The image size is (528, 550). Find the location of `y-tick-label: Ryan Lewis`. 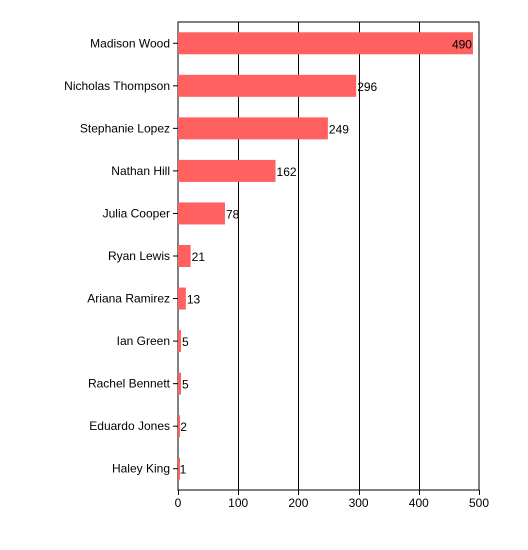

y-tick-label: Ryan Lewis is located at coordinates (139, 256).